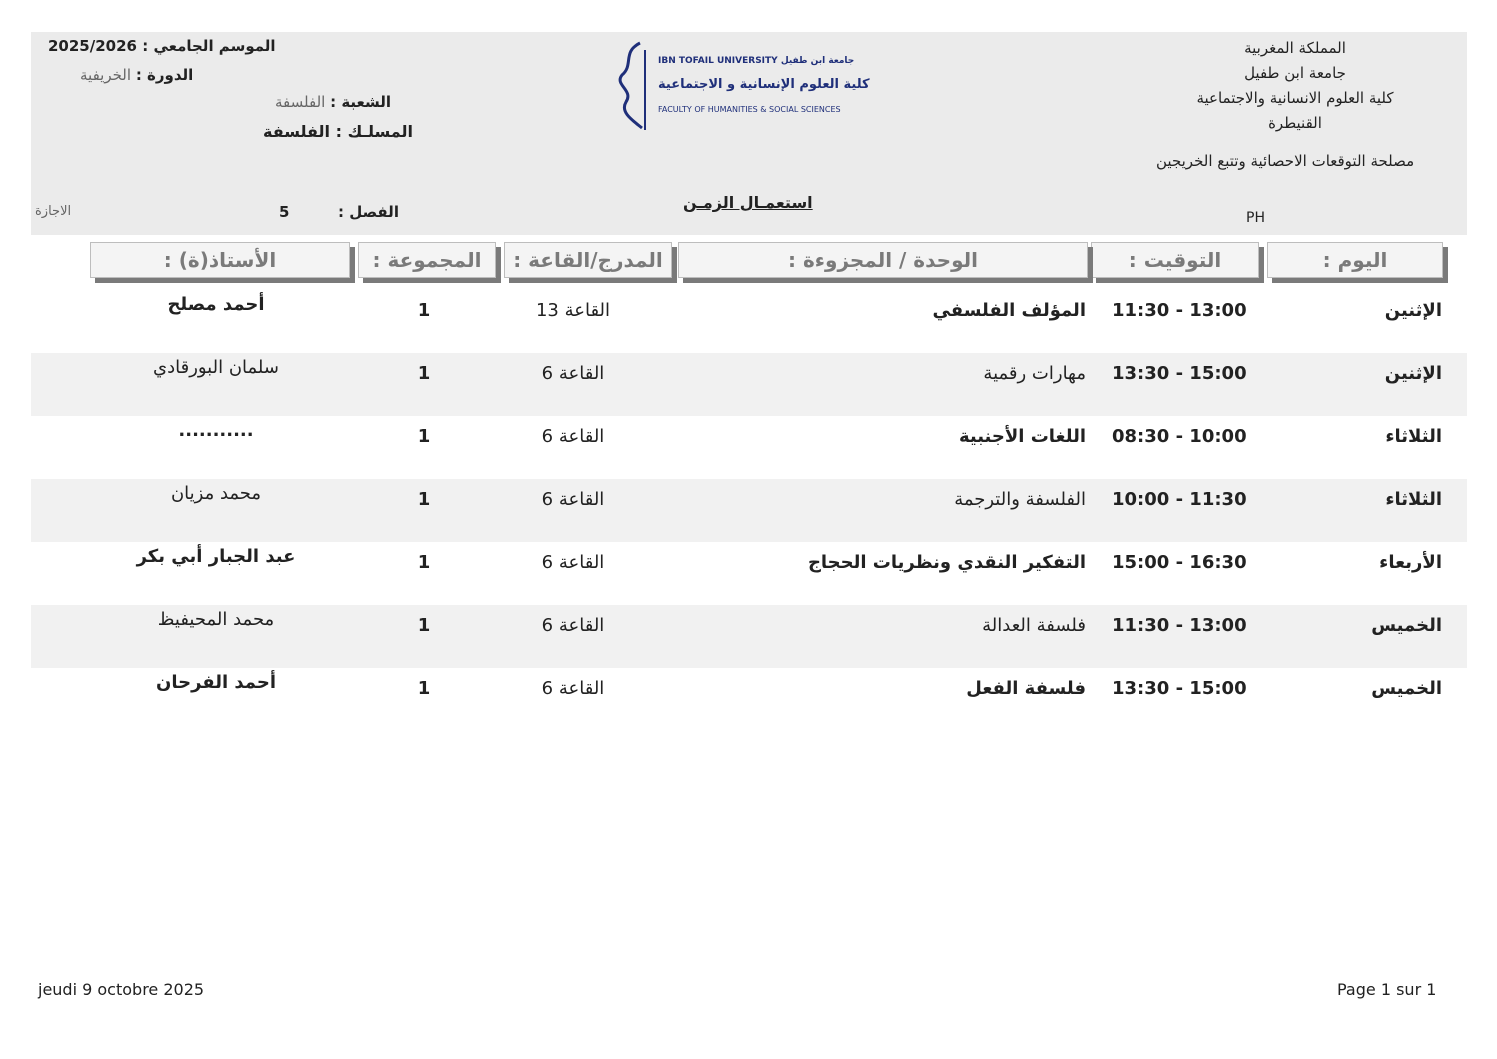  Describe the element at coordinates (1009, 310) in the screenshot. I see `cell-module: المؤلف الفلسفي` at that location.